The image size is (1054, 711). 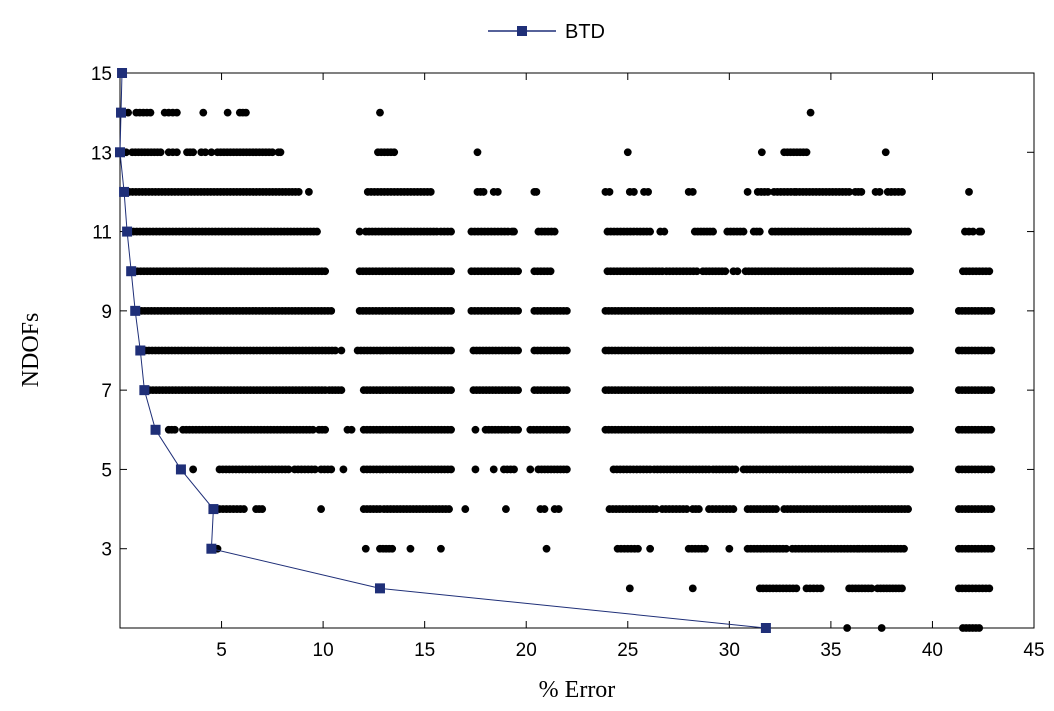 What do you see at coordinates (101, 74) in the screenshot?
I see `y-tick-label: 15` at bounding box center [101, 74].